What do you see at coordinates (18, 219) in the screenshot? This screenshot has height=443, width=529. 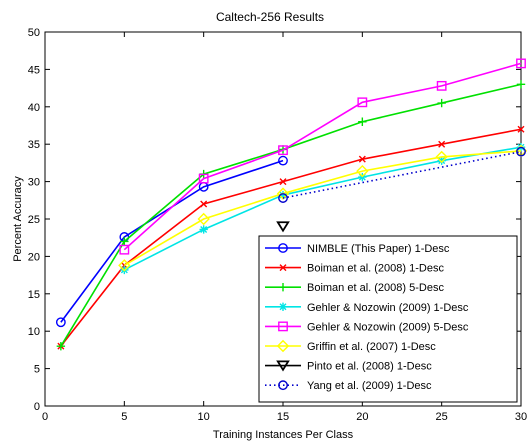 I see `y-axis-label: Percent Accuracy` at bounding box center [18, 219].